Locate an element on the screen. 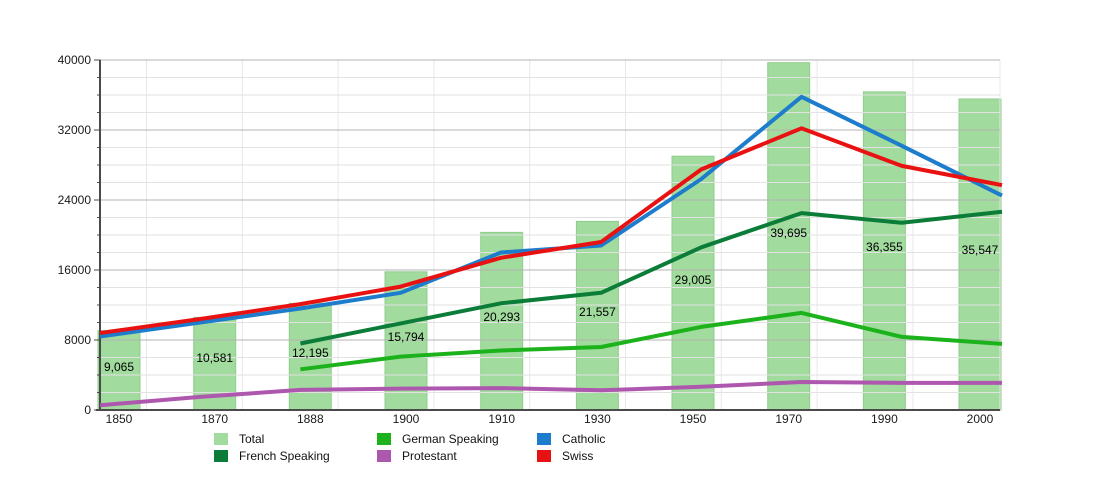 The width and height of the screenshot is (1100, 500). legend-label: Swiss is located at coordinates (578, 456).